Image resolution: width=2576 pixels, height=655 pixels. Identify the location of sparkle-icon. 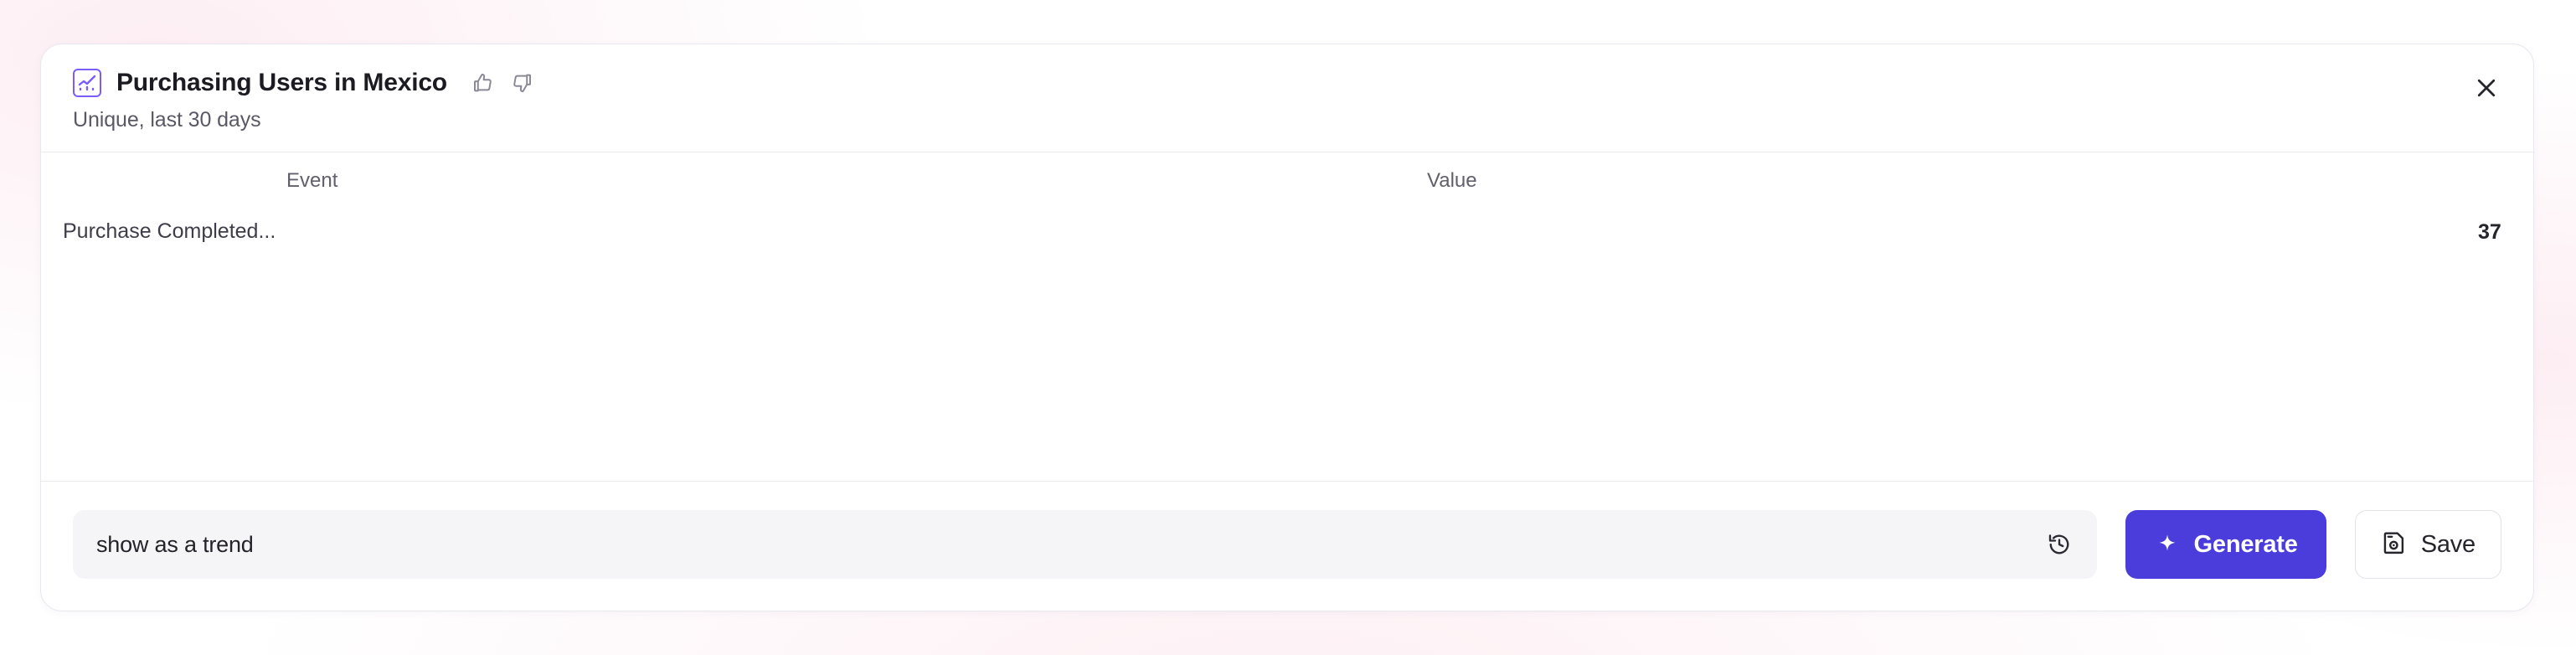
(2167, 544).